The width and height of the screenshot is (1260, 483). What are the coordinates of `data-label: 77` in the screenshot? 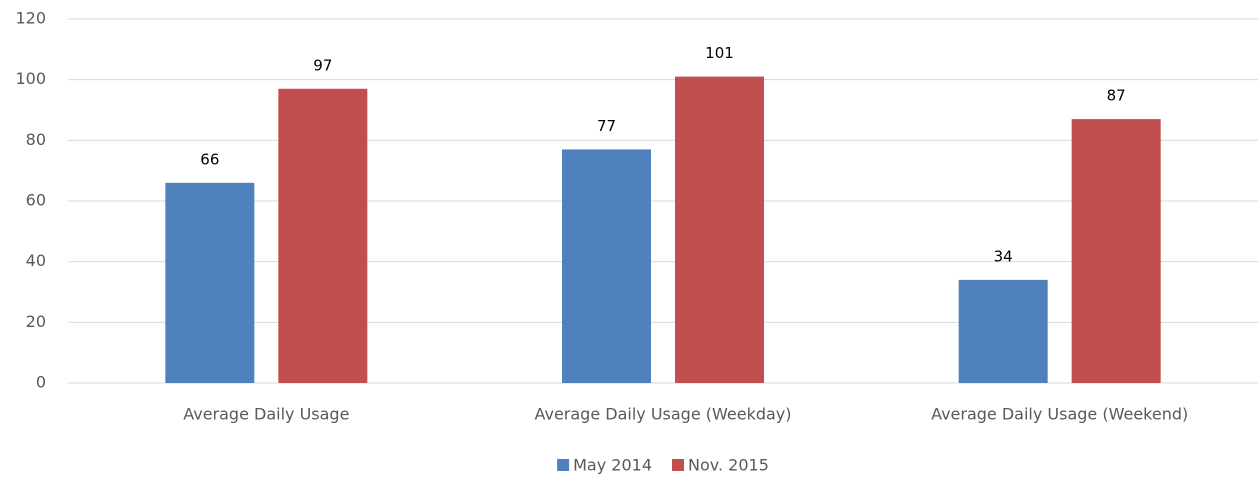 It's located at (606, 126).